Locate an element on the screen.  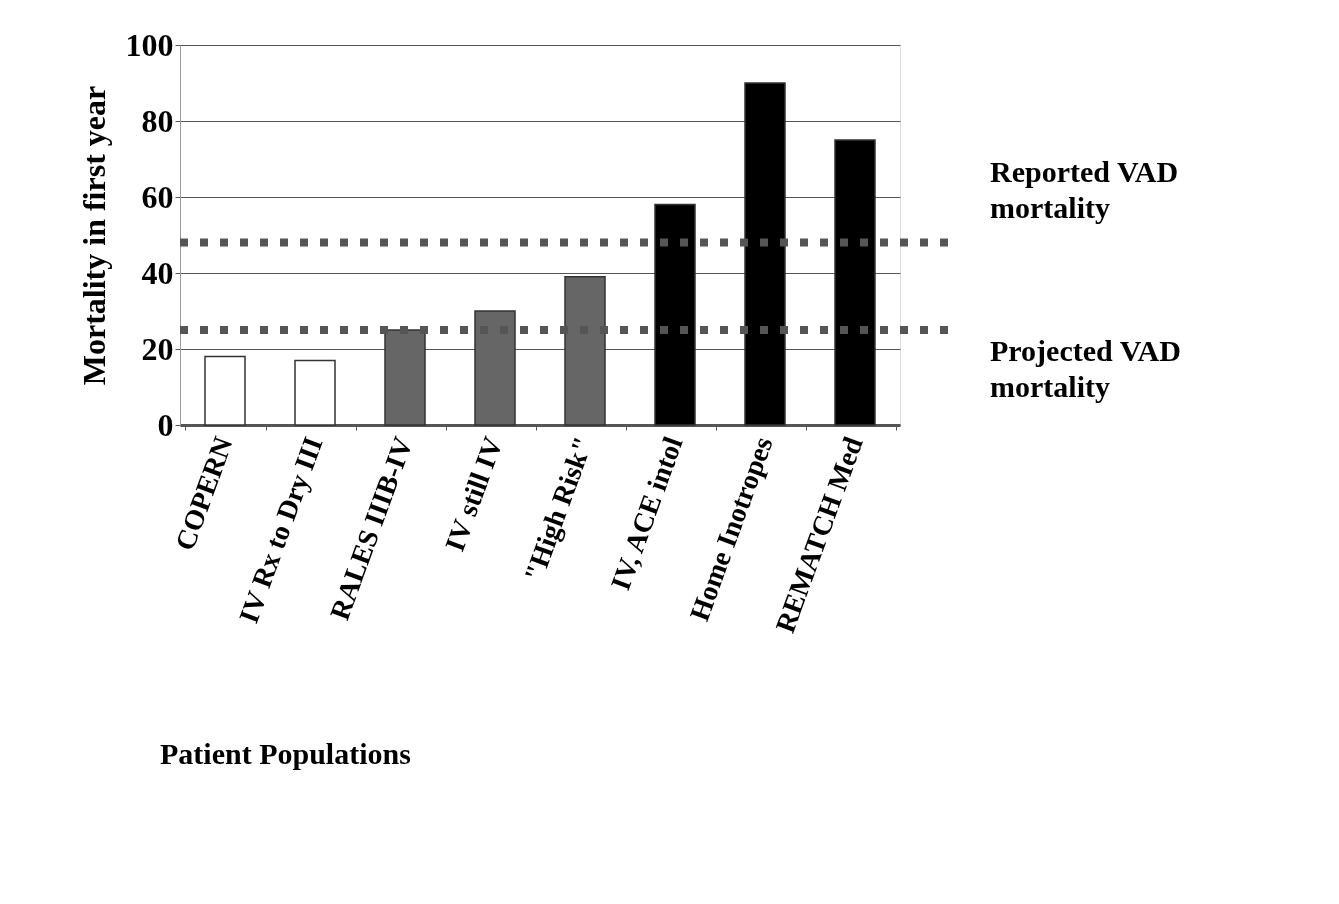
ref-line-label: Reported VAD mortality is located at coordinates (1084, 189).